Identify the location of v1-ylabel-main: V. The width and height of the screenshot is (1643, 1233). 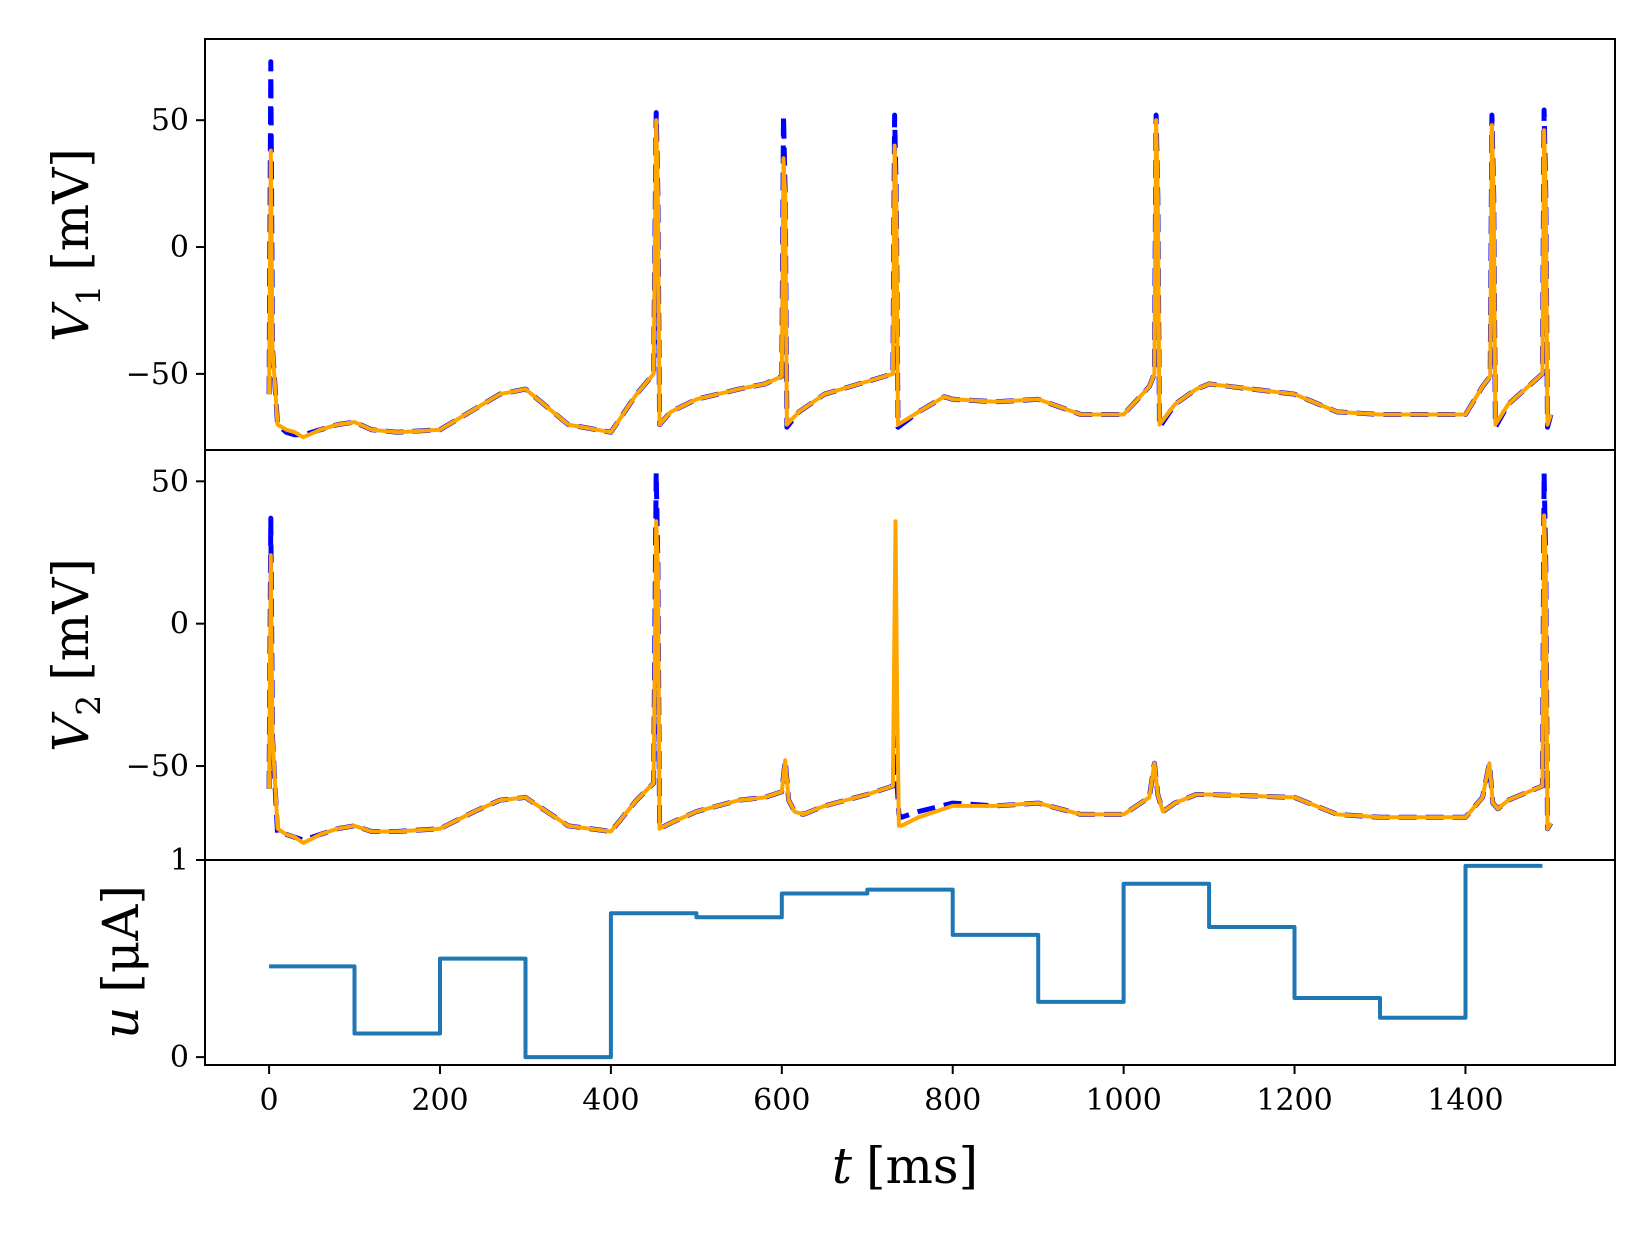
(71, 321).